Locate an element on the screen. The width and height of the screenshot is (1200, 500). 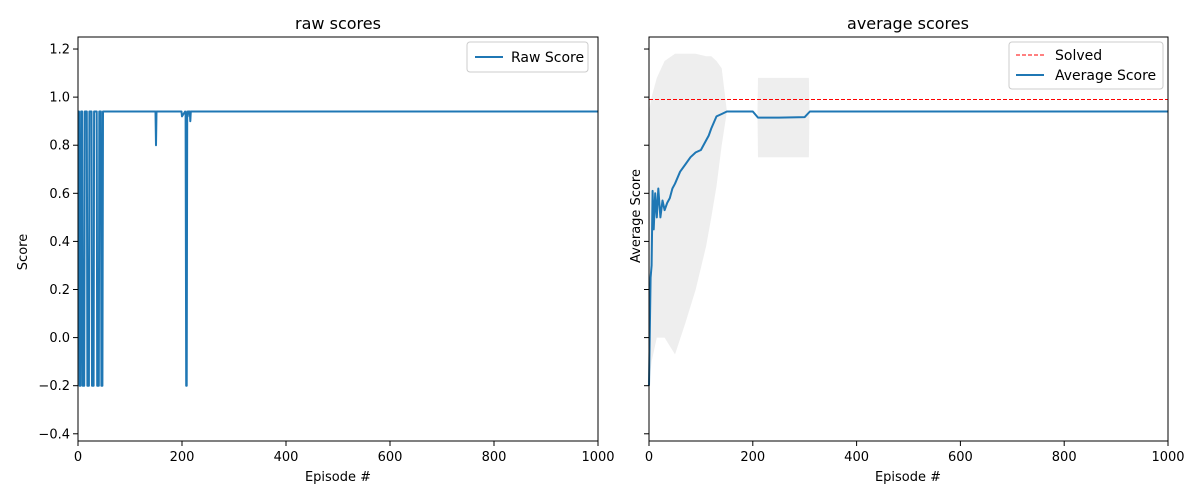
y-tick-label: 1.0 is located at coordinates (59, 98).